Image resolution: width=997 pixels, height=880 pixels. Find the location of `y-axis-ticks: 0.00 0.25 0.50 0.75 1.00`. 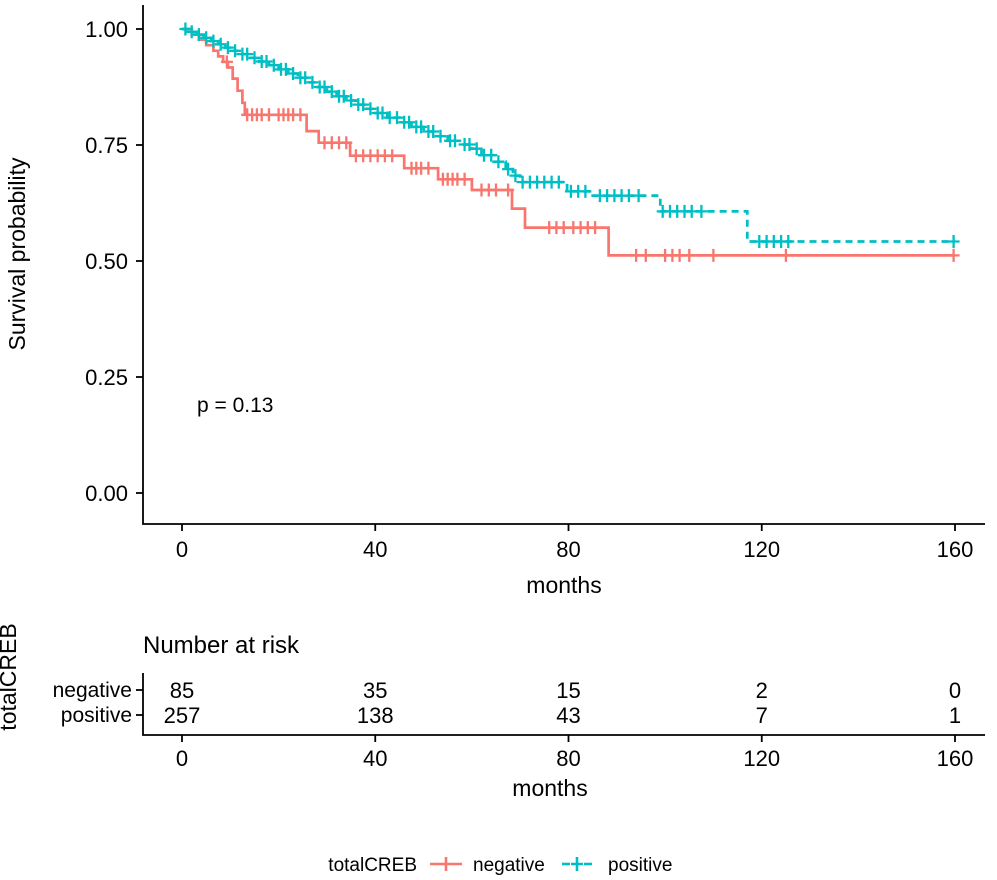

y-axis-ticks: 0.00 0.25 0.50 0.75 1.00 is located at coordinates (114, 261).